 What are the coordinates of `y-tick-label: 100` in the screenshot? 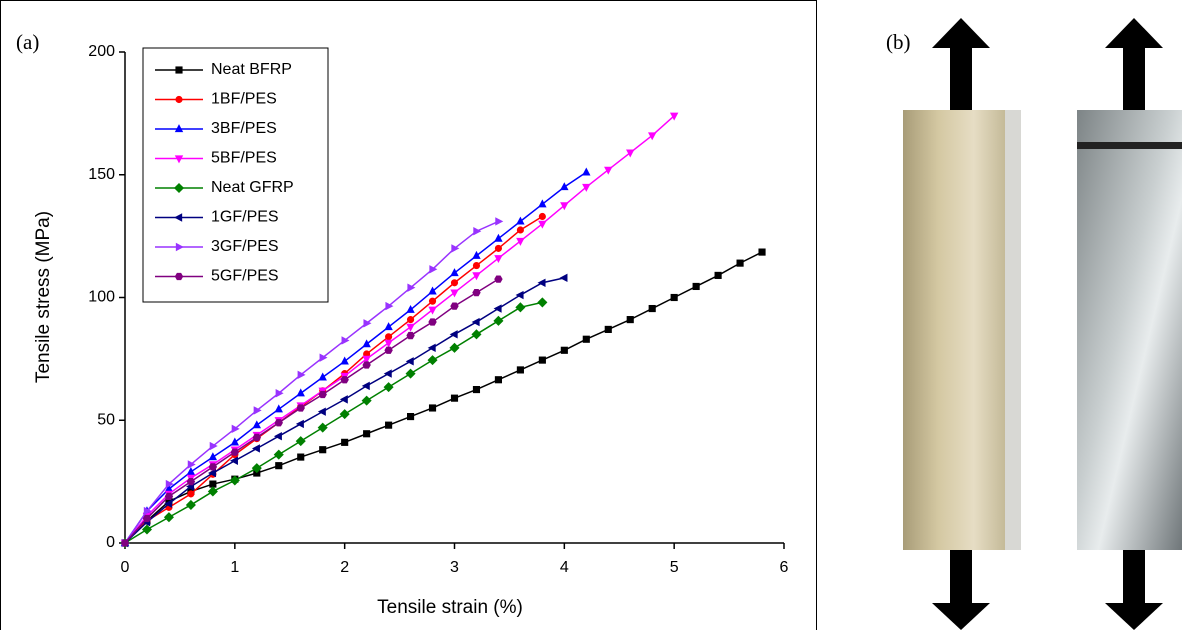 It's located at (101, 297).